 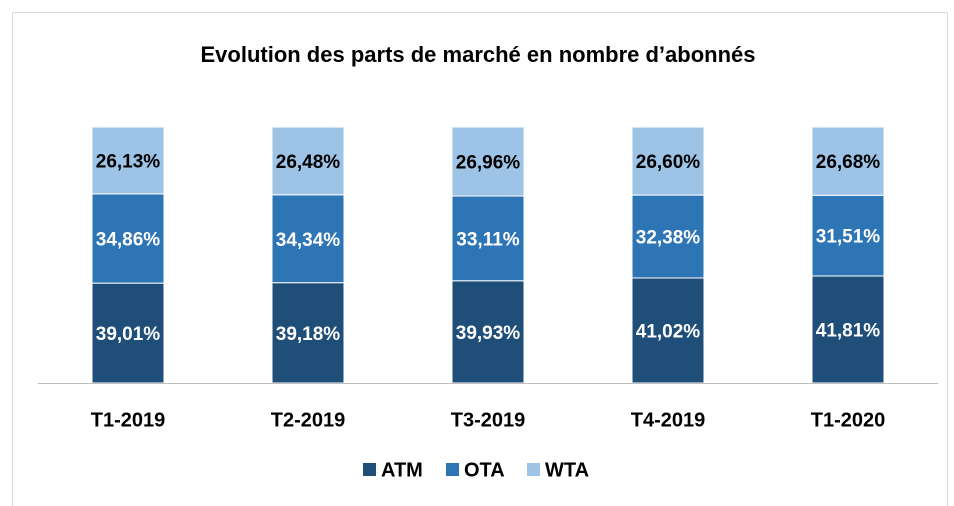 I want to click on data-label: 26,96%, so click(x=488, y=163).